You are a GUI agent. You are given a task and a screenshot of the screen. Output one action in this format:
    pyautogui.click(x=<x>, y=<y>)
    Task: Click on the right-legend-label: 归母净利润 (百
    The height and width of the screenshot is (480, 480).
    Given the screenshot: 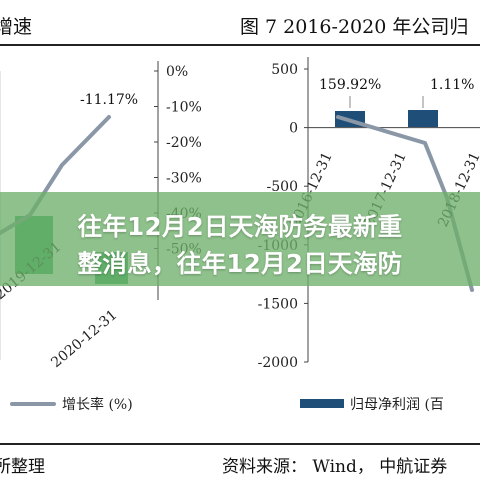 What is the action you would take?
    pyautogui.click(x=397, y=405)
    